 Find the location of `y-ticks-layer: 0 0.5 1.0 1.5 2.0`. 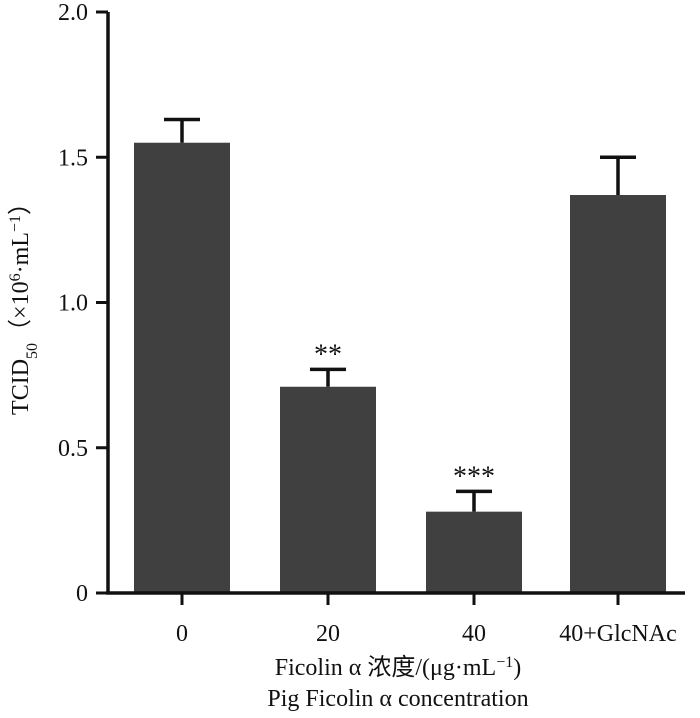

y-ticks-layer: 0 0.5 1.0 1.5 2.0 is located at coordinates (83, 303).